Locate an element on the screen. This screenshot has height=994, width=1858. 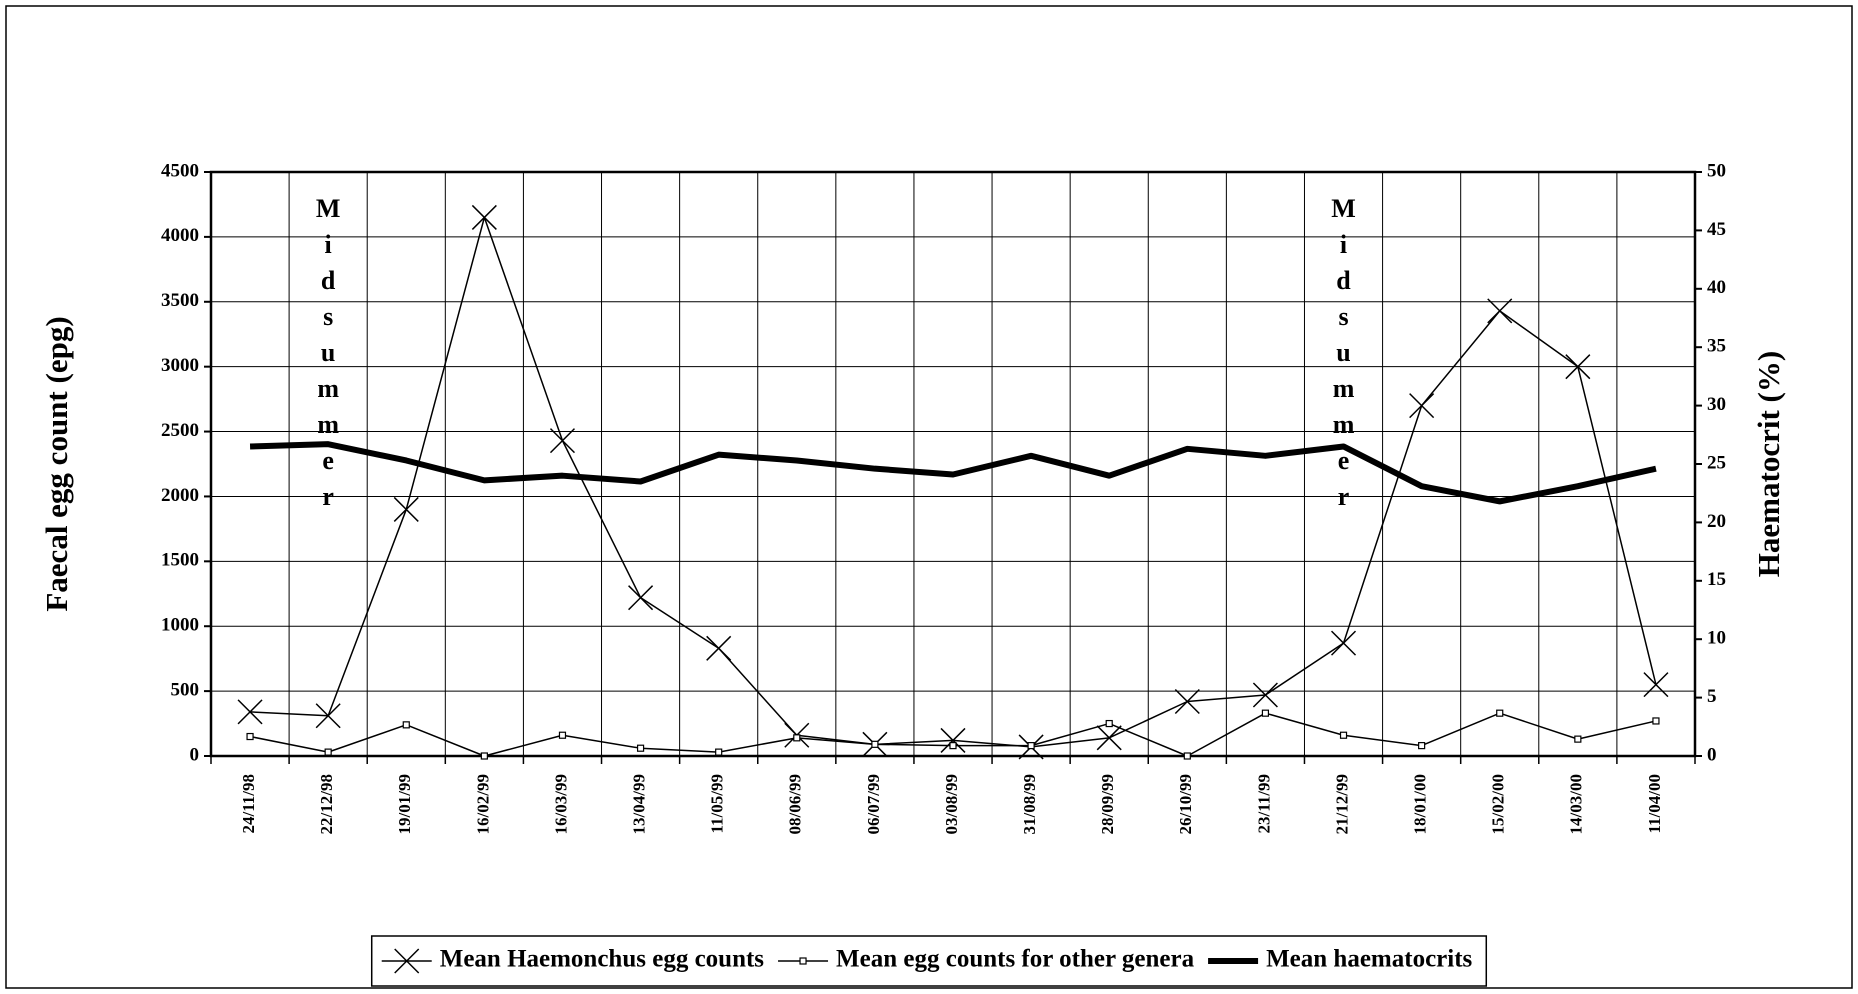
x-tick-label: 22/12/98 is located at coordinates (326, 804).